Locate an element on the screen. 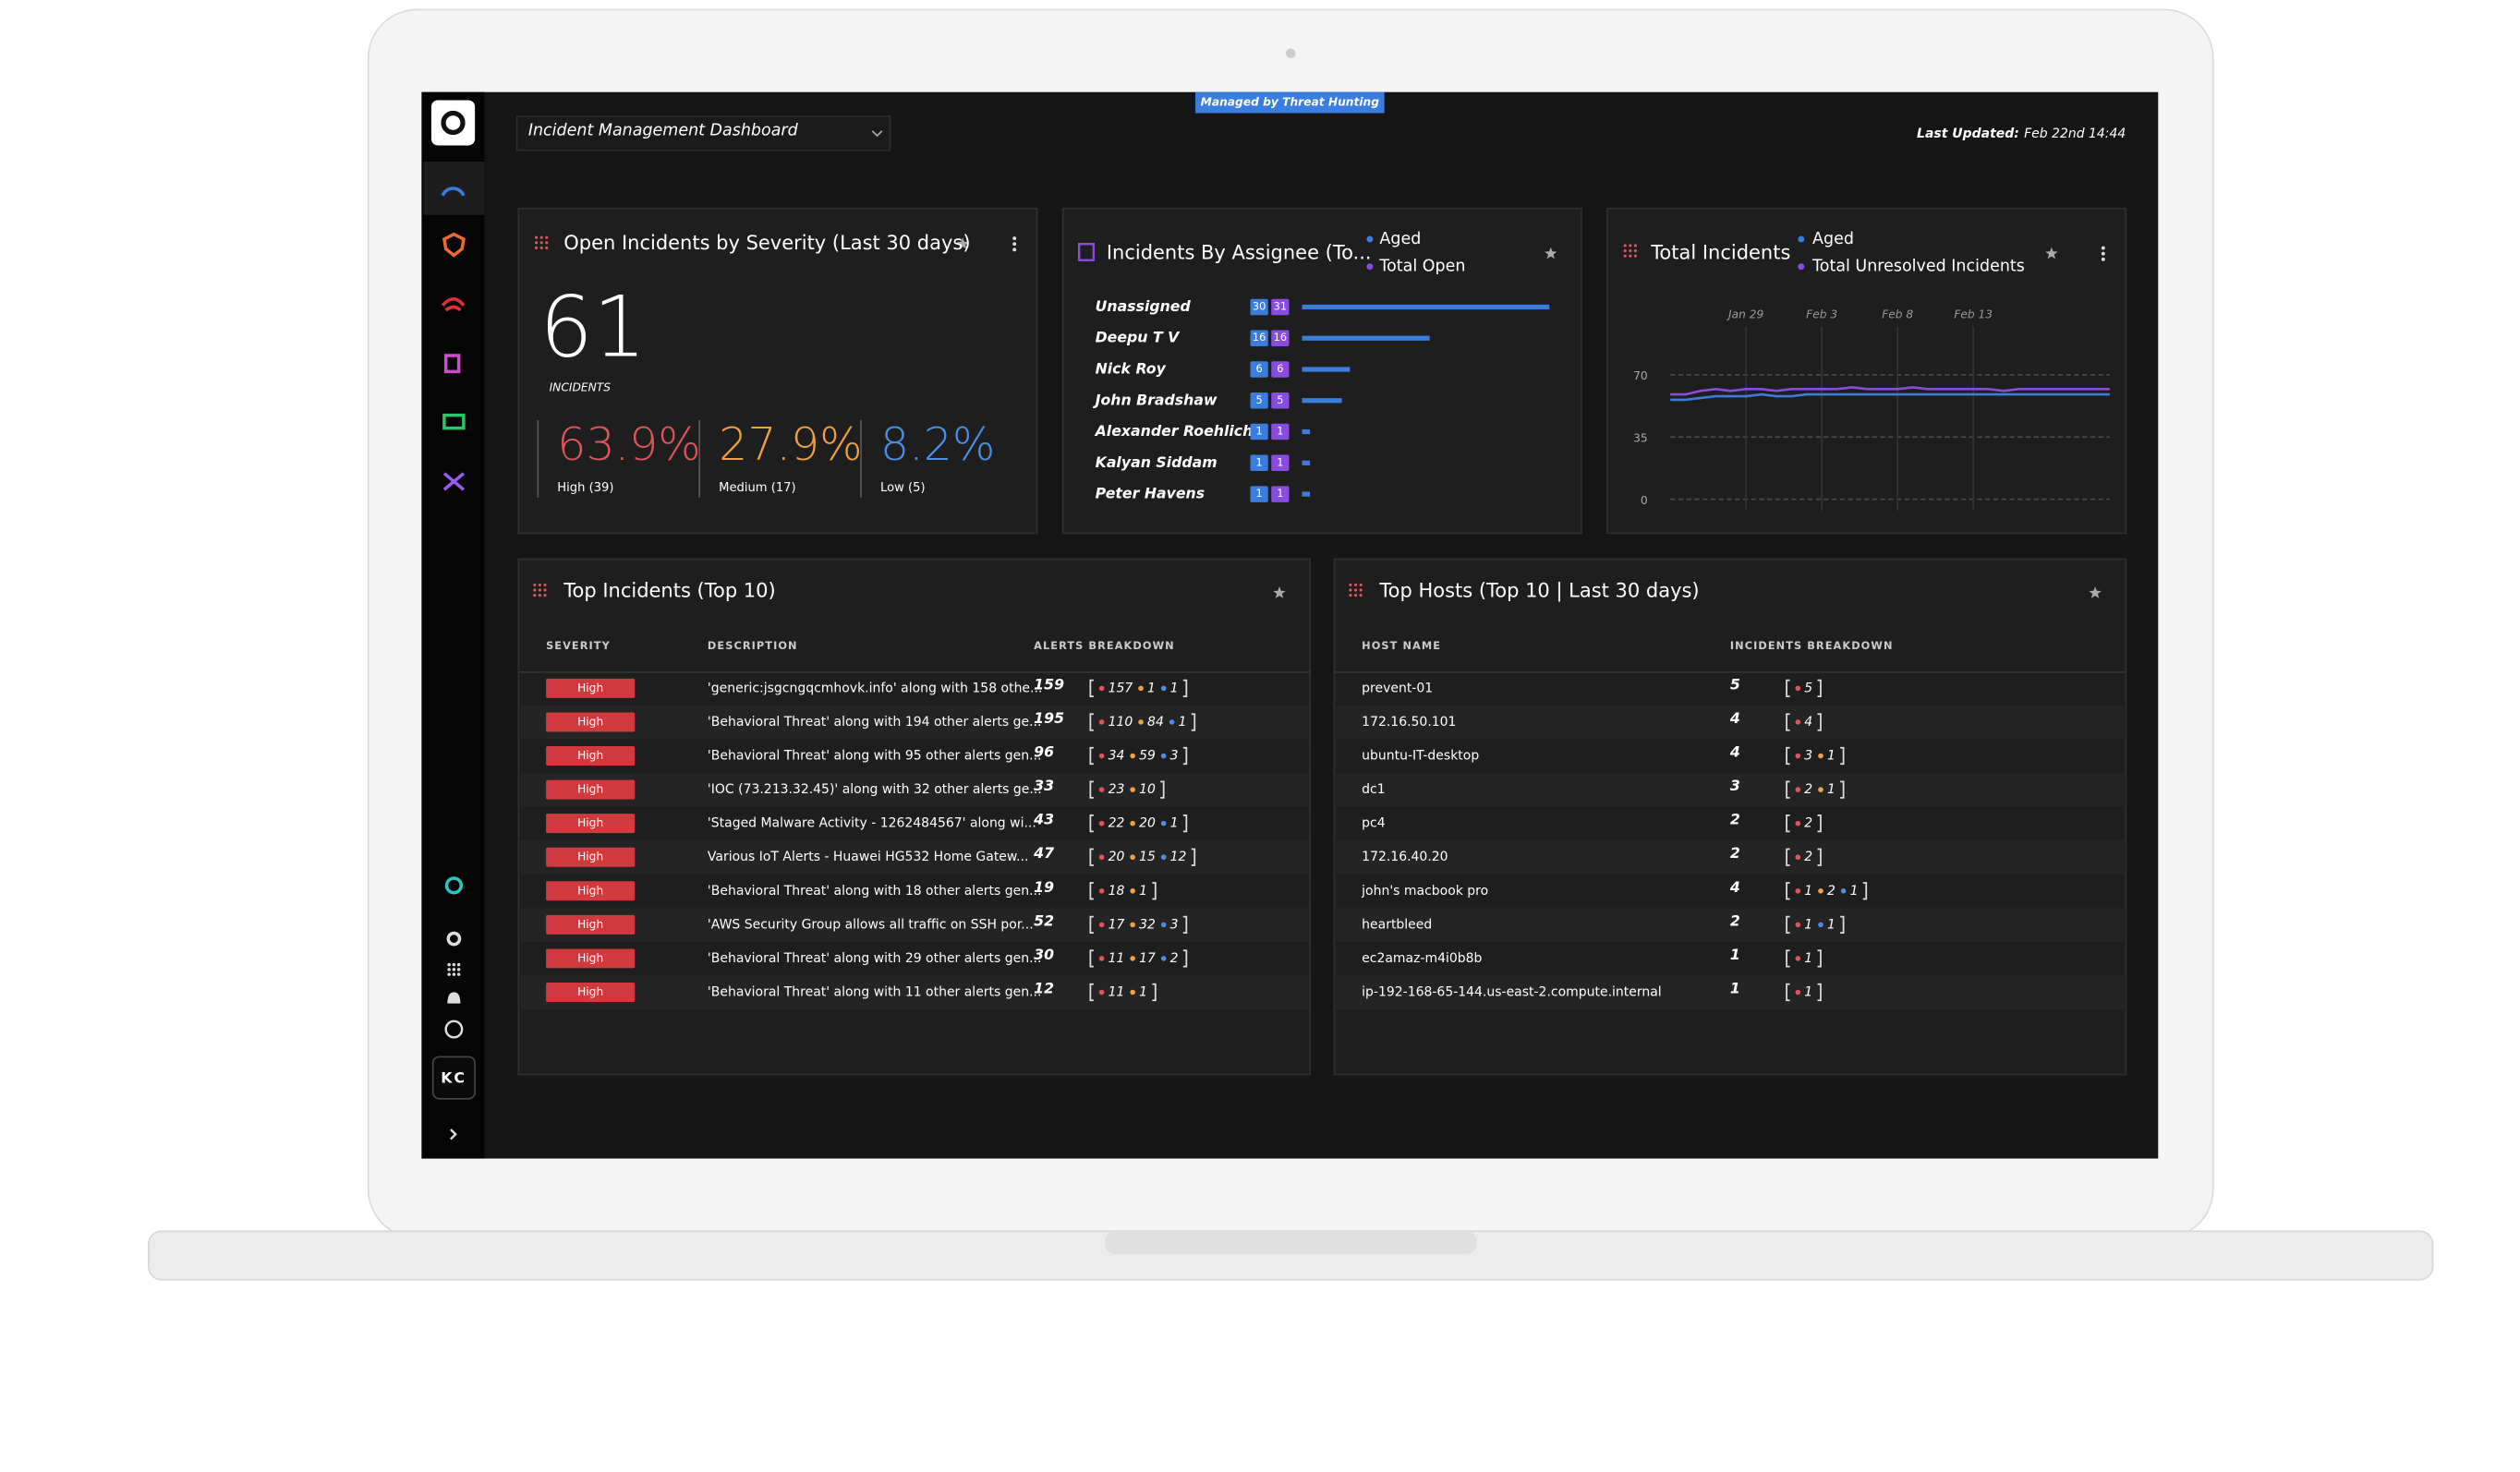 The image size is (2520, 1472). open-count: 5 is located at coordinates (1280, 399).